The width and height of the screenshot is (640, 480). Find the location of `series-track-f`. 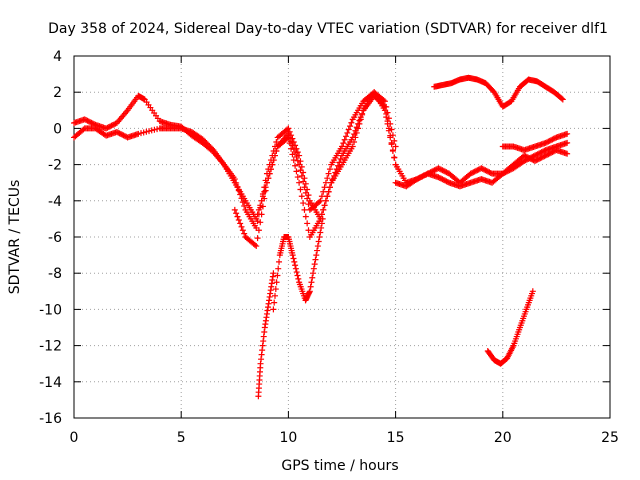

series-track-f is located at coordinates (481, 168).